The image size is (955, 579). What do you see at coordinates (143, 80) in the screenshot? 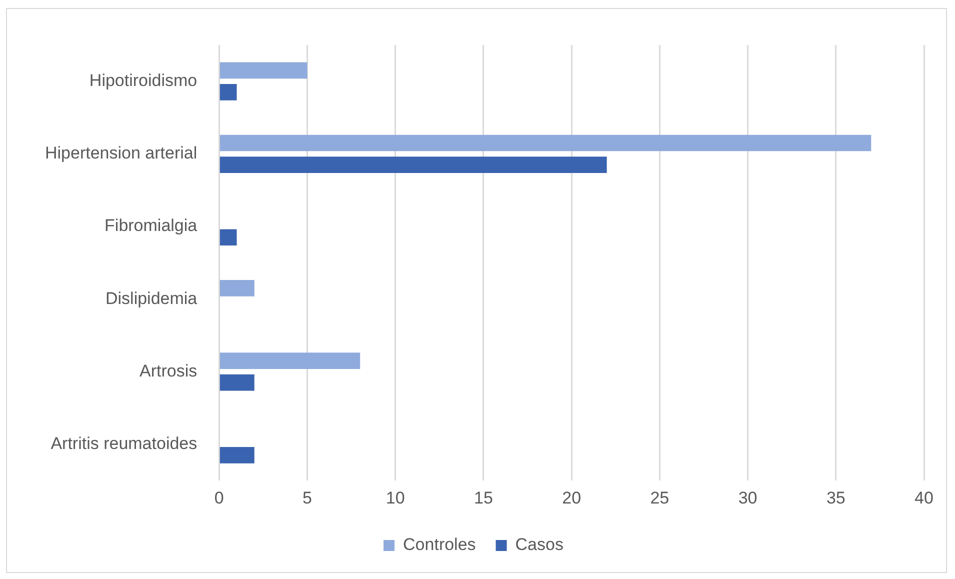
I see `y-tick-label: Hipotiroidismo` at bounding box center [143, 80].